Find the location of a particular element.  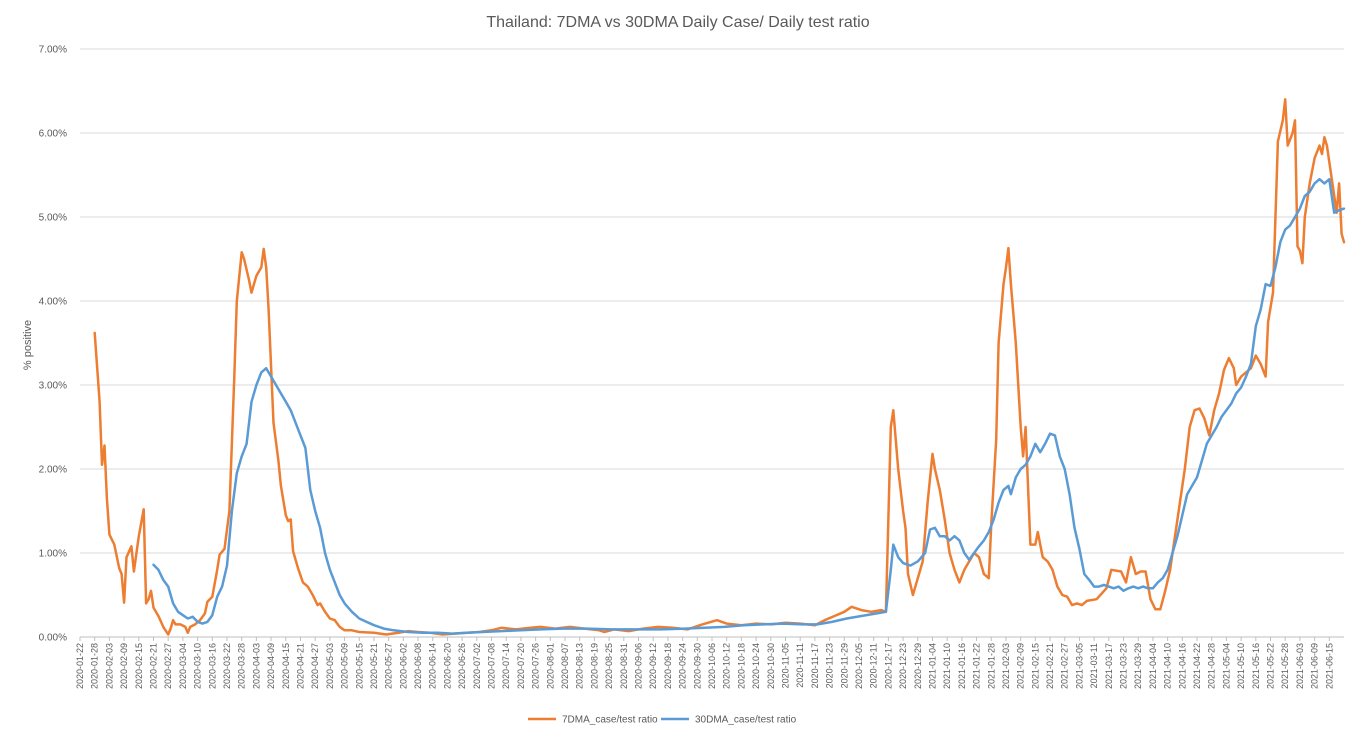

x-tick-label: 2021-02-21 is located at coordinates (1050, 666).